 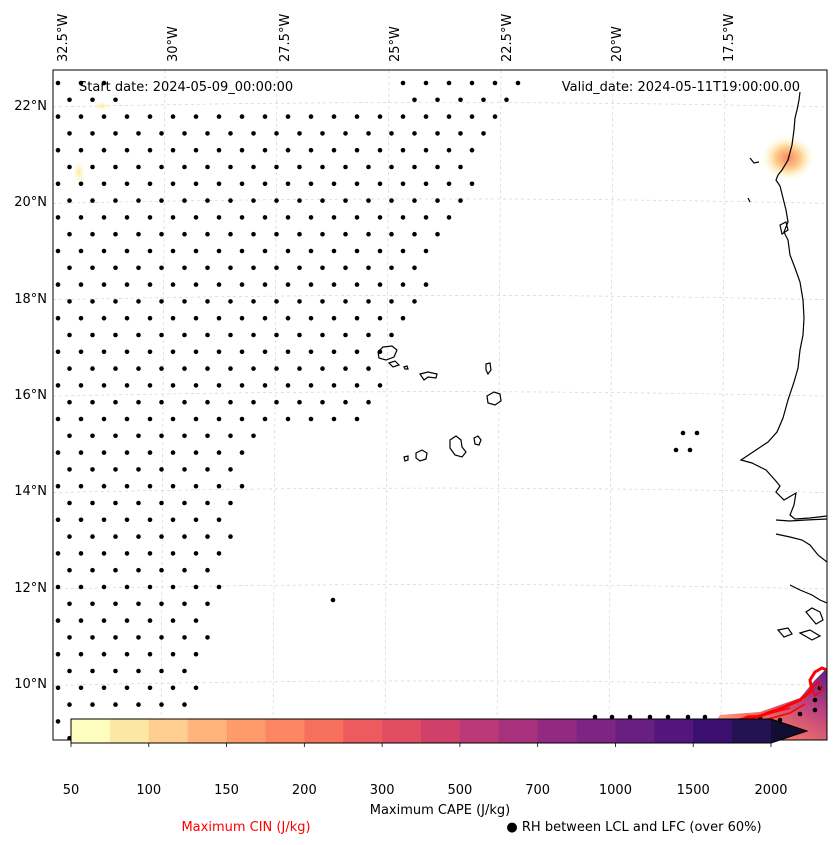 What do you see at coordinates (784, 228) in the screenshot?
I see `coastline-banc-arguin` at bounding box center [784, 228].